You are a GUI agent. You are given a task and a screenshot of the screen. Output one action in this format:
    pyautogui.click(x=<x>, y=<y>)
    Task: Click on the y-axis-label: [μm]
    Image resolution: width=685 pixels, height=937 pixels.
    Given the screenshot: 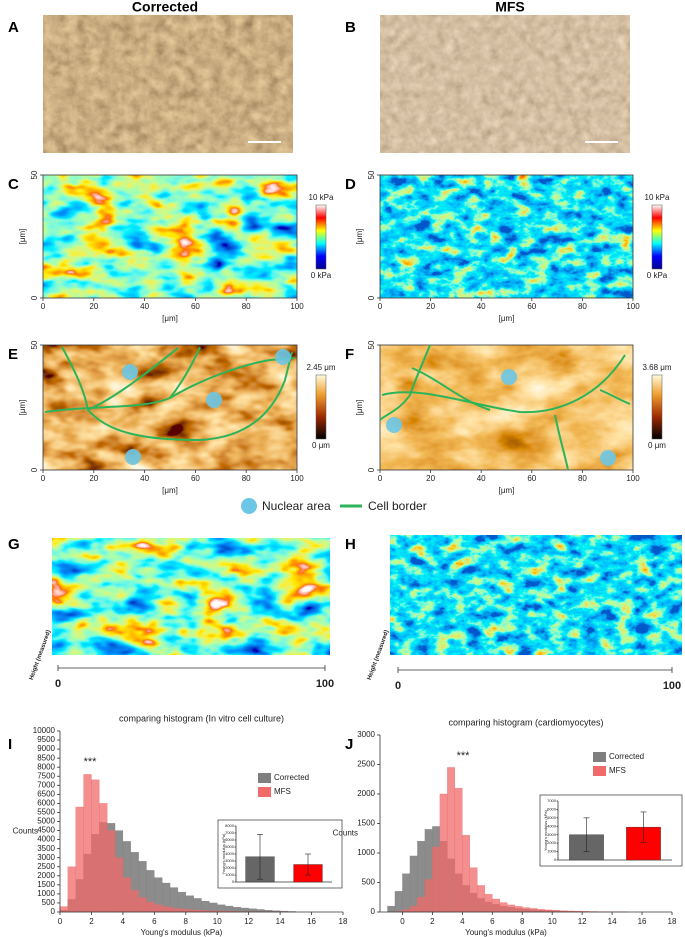 What is the action you would take?
    pyautogui.click(x=22, y=408)
    